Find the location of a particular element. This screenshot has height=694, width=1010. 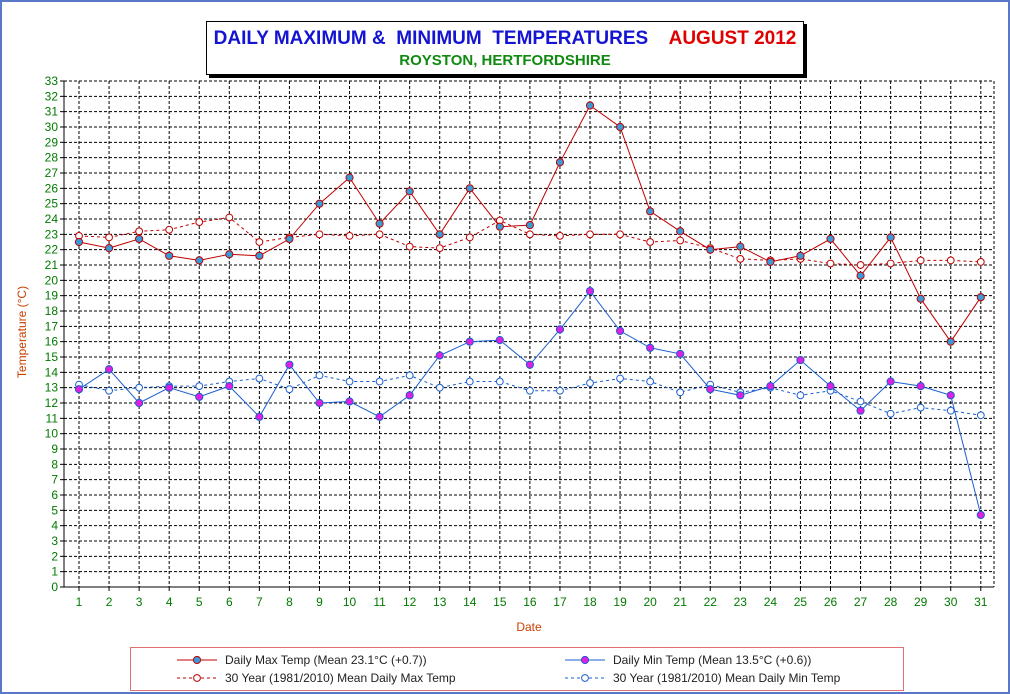

x-tick-label: 12 is located at coordinates (410, 602).